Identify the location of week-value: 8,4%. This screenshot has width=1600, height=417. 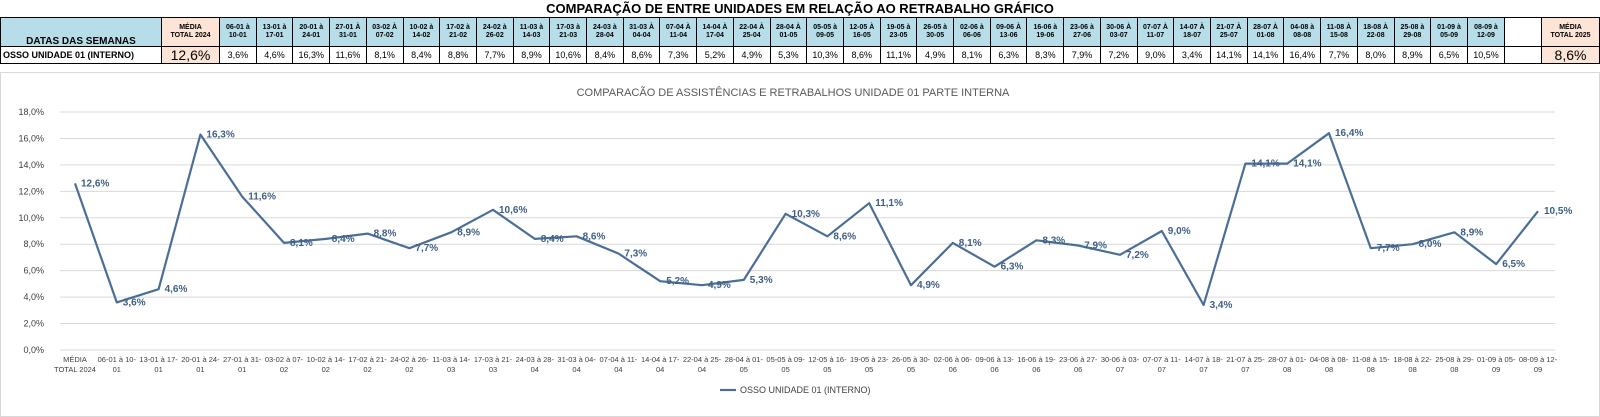
(605, 55).